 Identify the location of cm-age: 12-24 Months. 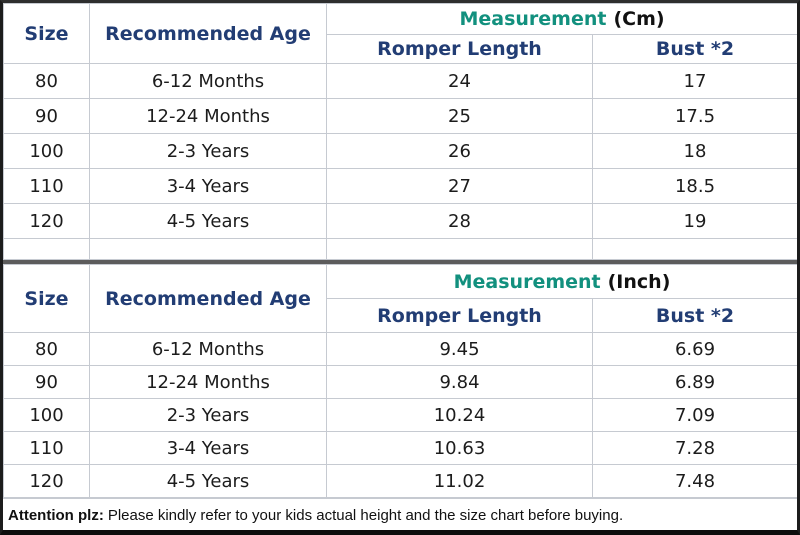
(208, 116).